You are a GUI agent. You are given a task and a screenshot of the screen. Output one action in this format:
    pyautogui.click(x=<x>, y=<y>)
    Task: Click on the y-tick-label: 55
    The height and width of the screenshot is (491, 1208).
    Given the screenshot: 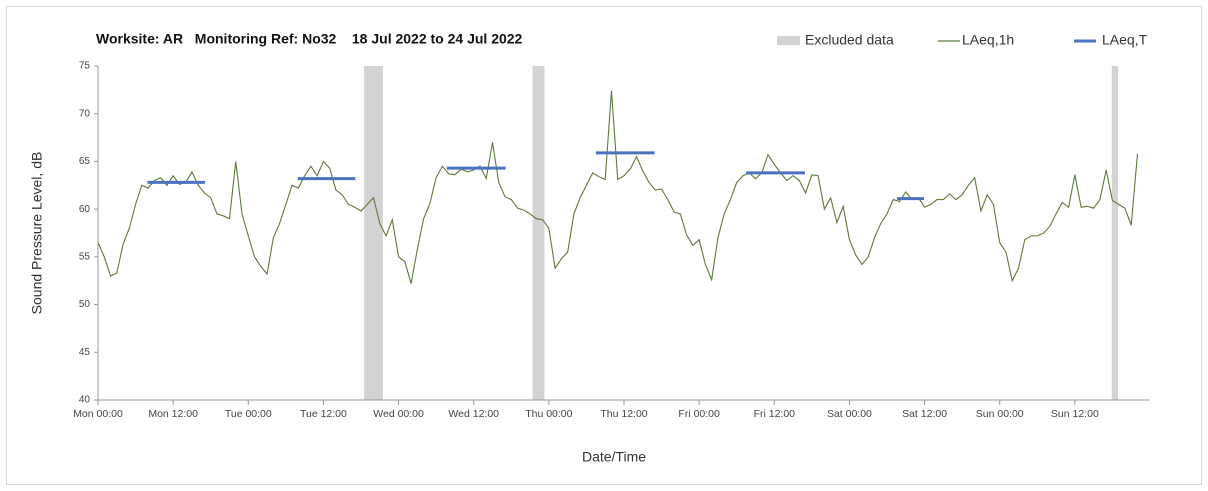 What is the action you would take?
    pyautogui.click(x=85, y=256)
    